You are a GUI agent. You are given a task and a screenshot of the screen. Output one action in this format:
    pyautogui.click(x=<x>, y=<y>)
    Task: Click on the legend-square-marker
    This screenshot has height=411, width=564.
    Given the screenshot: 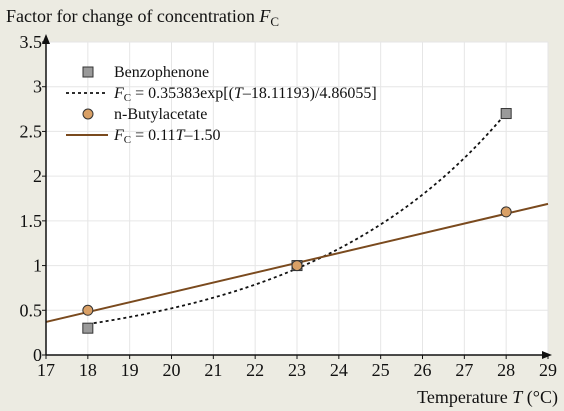 What is the action you would take?
    pyautogui.click(x=88, y=72)
    